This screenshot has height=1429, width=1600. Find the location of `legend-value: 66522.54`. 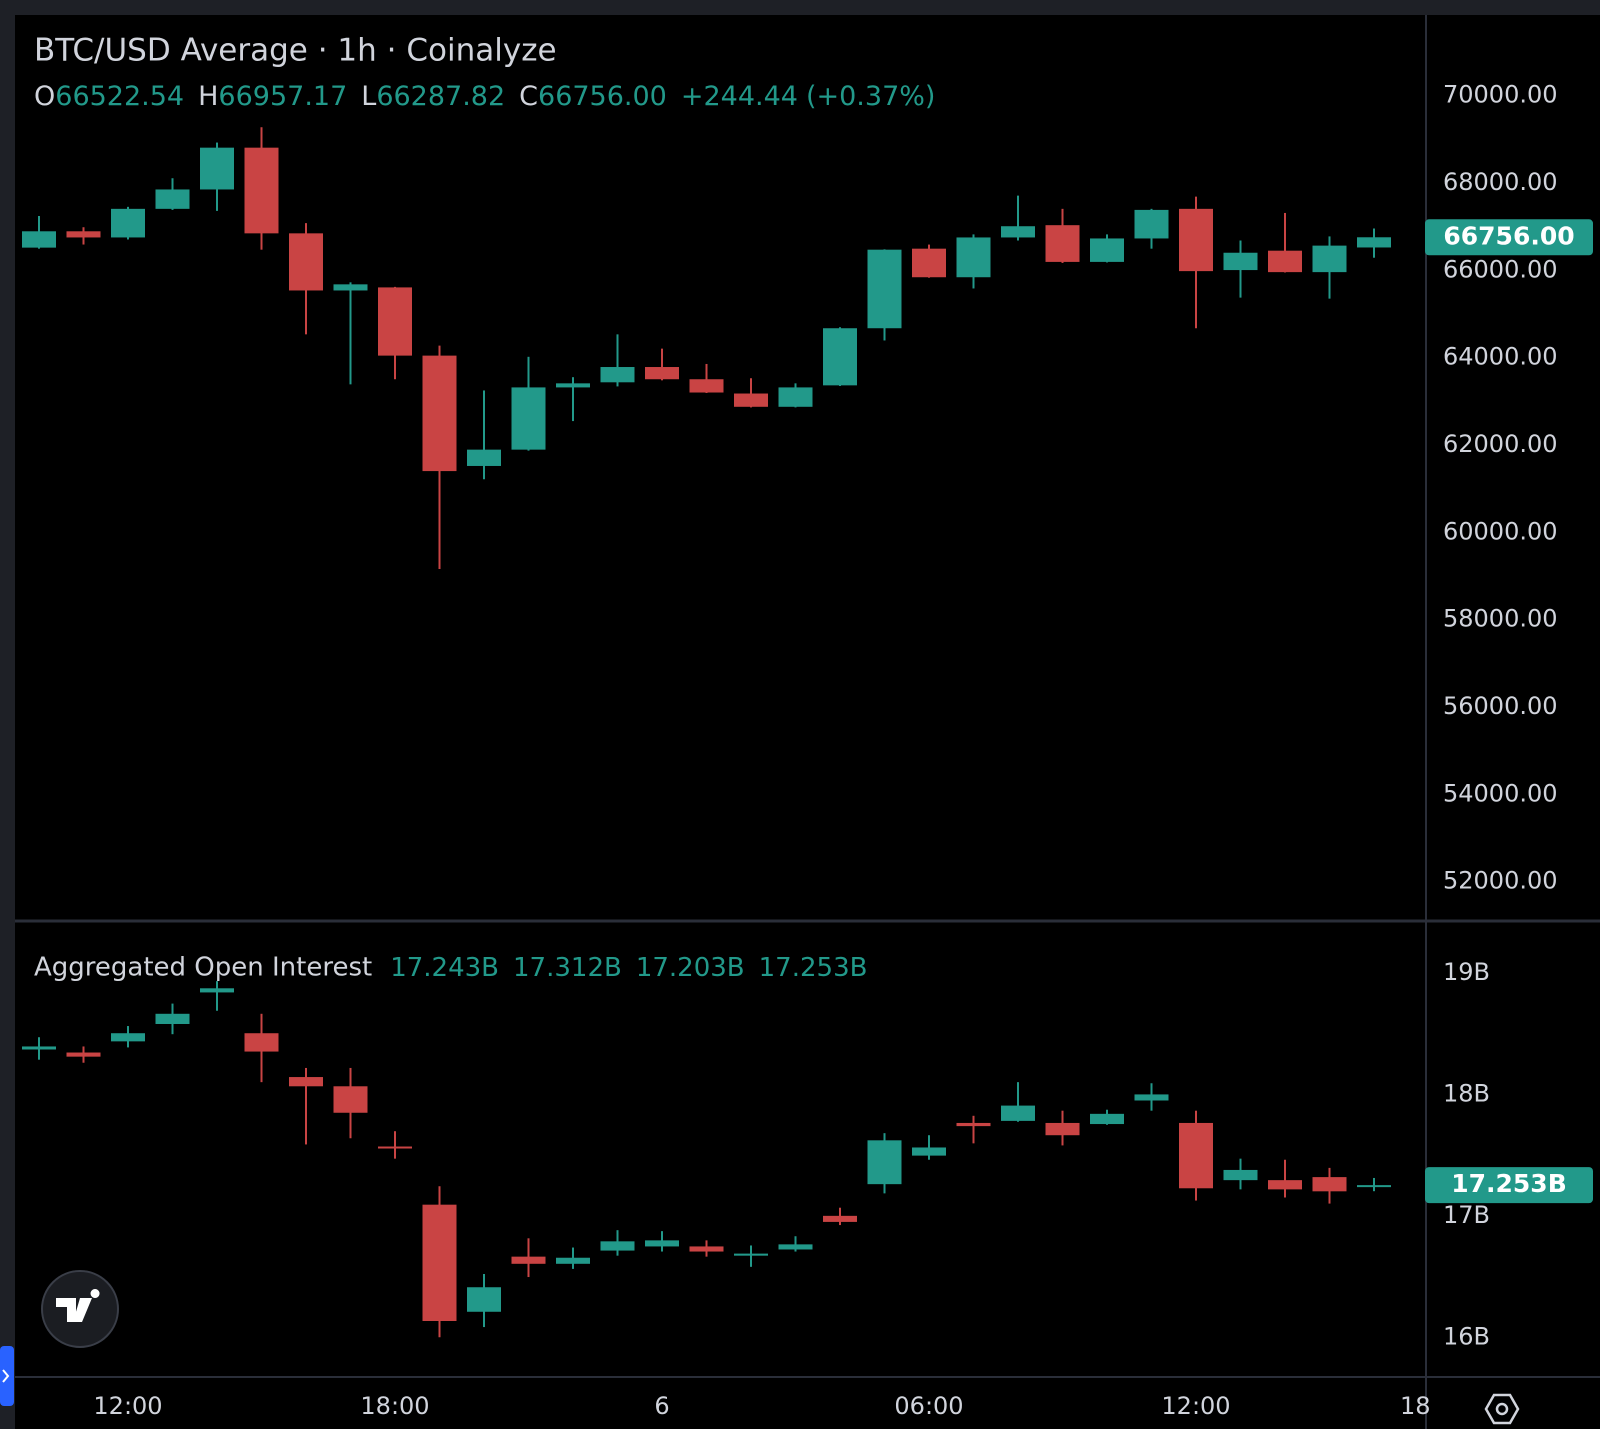

legend-value: 66522.54 is located at coordinates (119, 96).